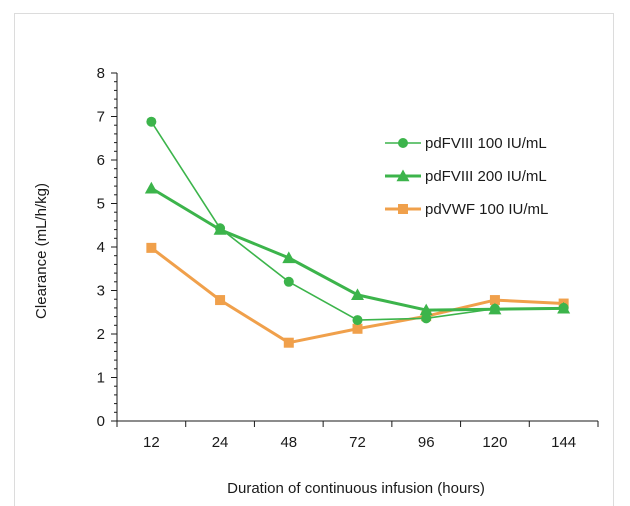 The width and height of the screenshot is (630, 506). What do you see at coordinates (356, 488) in the screenshot?
I see `x-axis-title: Duration of continuous infusion (hours)` at bounding box center [356, 488].